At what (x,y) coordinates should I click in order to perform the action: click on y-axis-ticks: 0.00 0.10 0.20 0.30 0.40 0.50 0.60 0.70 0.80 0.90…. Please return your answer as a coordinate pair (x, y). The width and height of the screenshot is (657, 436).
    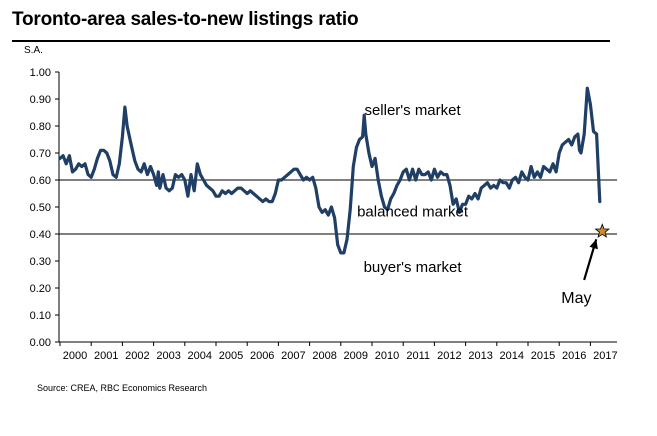
    Looking at the image, I should click on (44, 208).